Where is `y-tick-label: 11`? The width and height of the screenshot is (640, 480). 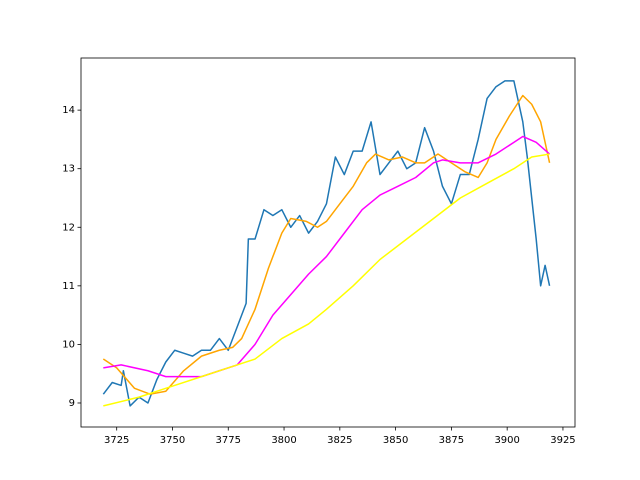
y-tick-label: 11 is located at coordinates (68, 286).